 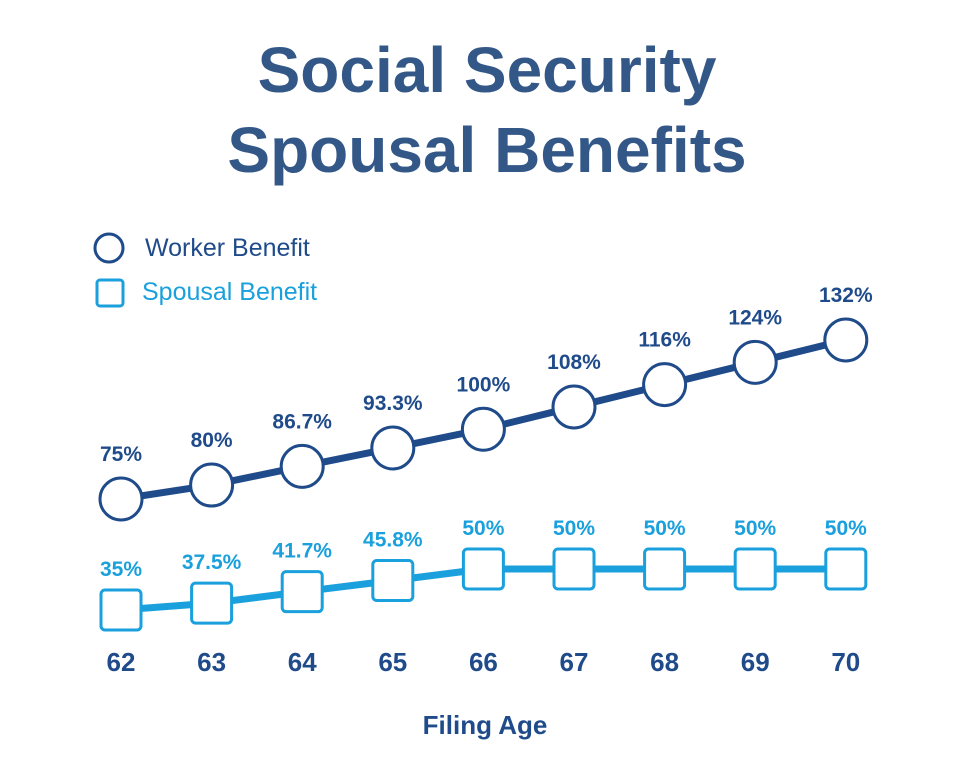 I want to click on x-tick-label: 68, so click(x=664, y=662).